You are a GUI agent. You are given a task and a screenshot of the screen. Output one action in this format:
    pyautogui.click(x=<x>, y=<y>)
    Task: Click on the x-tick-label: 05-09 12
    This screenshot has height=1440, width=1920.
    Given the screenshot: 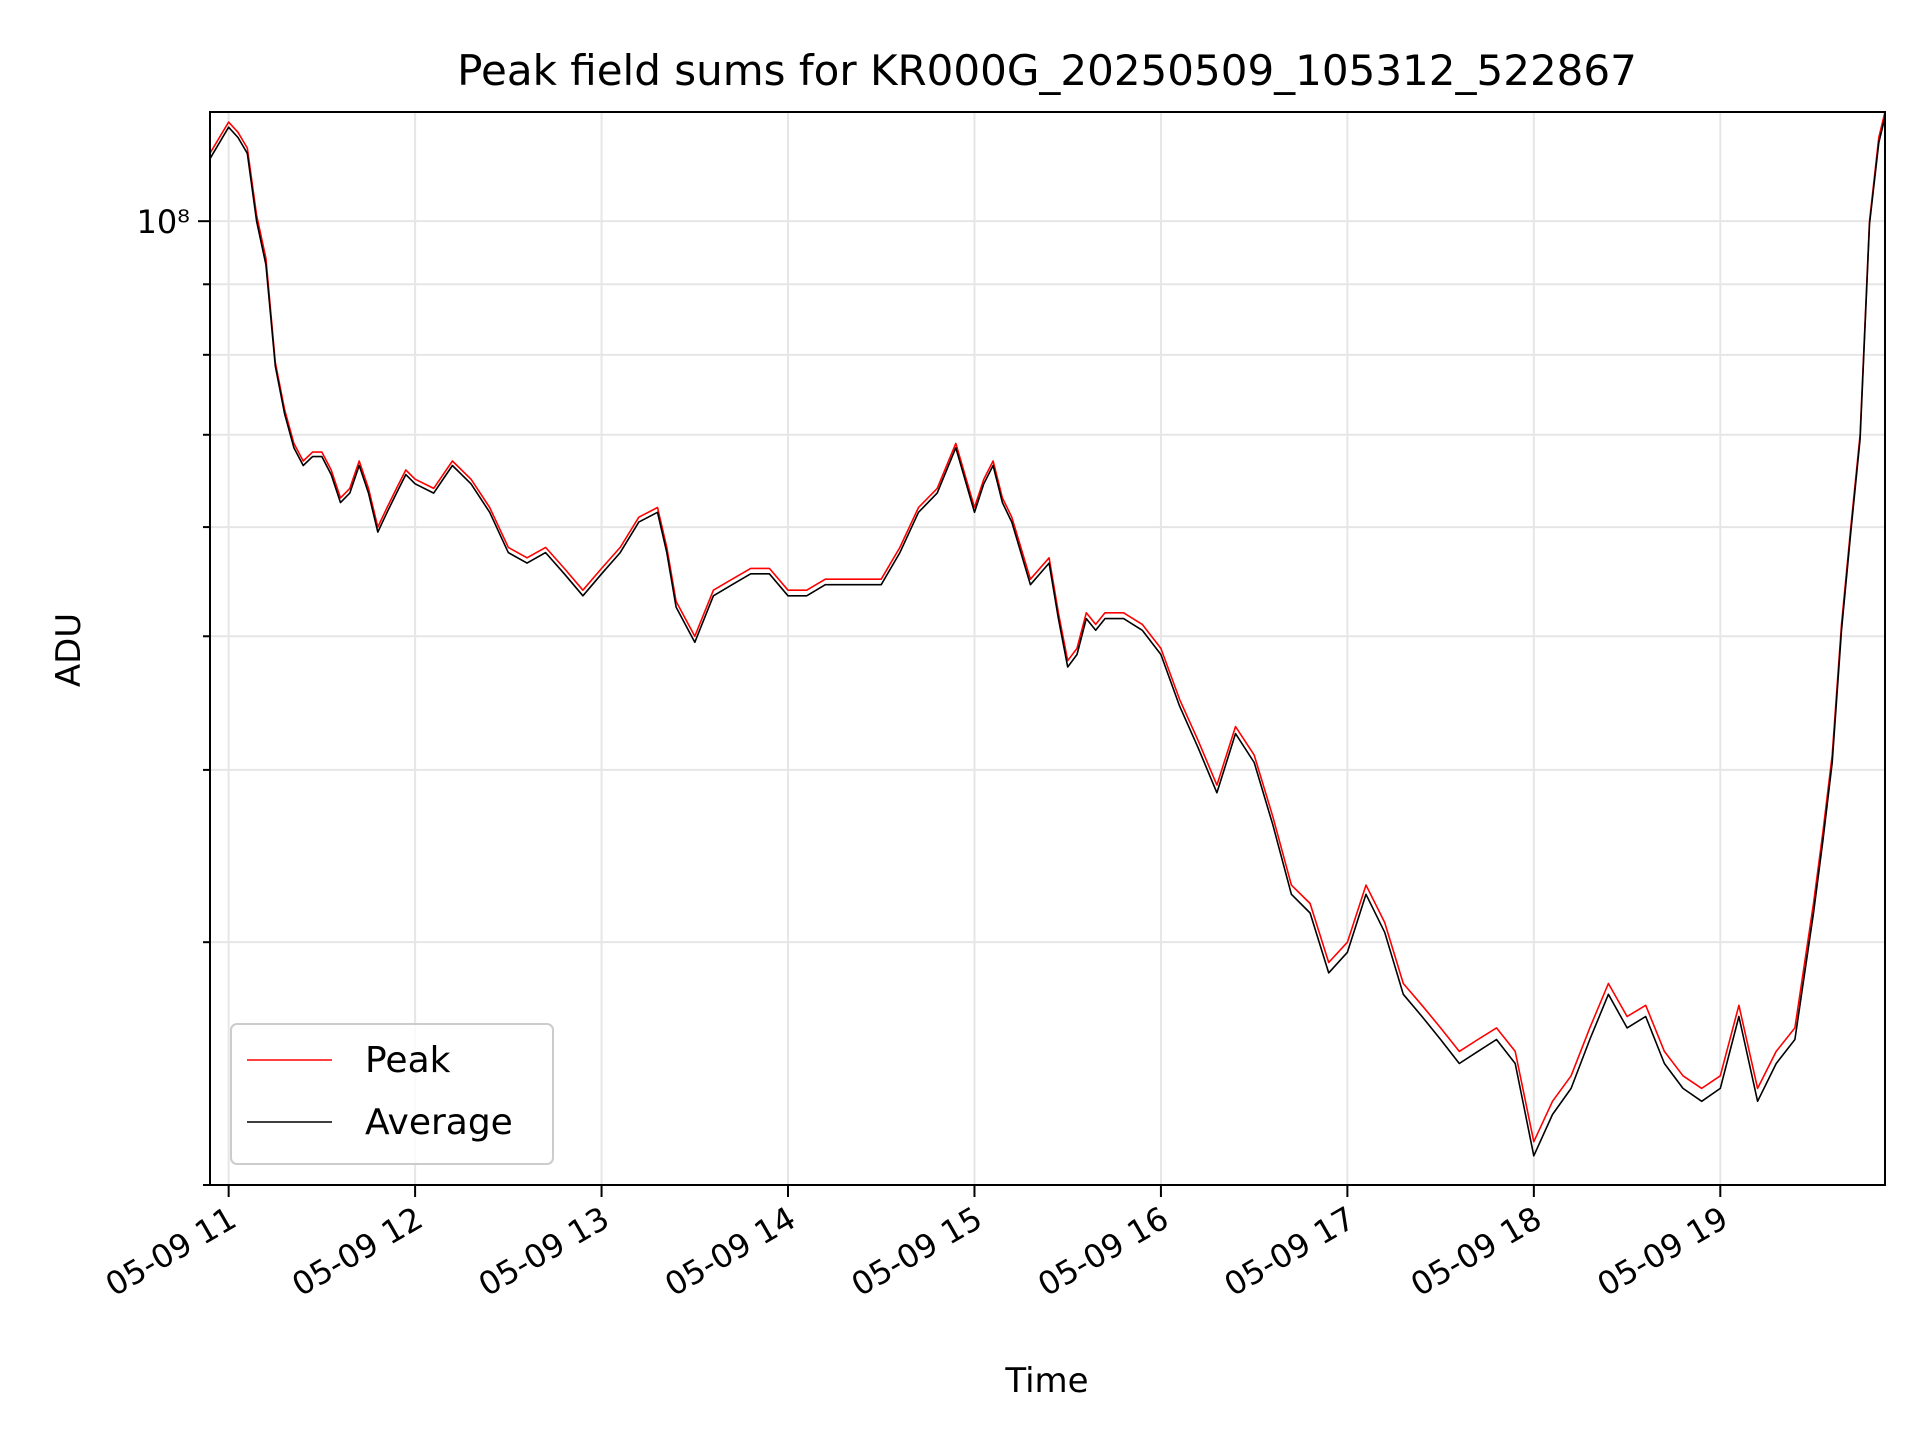 What is the action you would take?
    pyautogui.click(x=358, y=1251)
    